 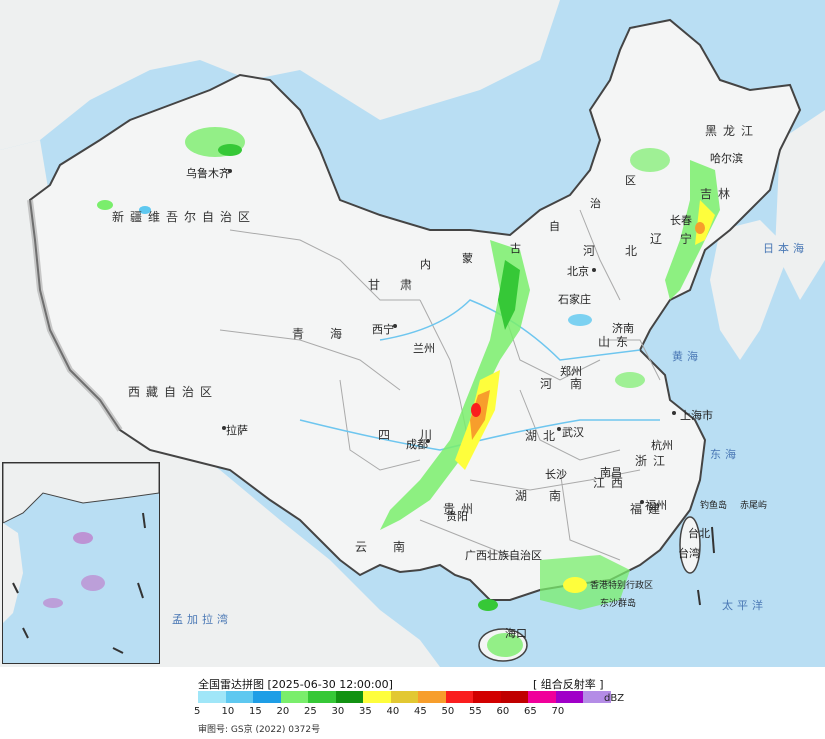 I want to click on sea-bay-of-bengal: 孟加拉湾, so click(x=202, y=619).